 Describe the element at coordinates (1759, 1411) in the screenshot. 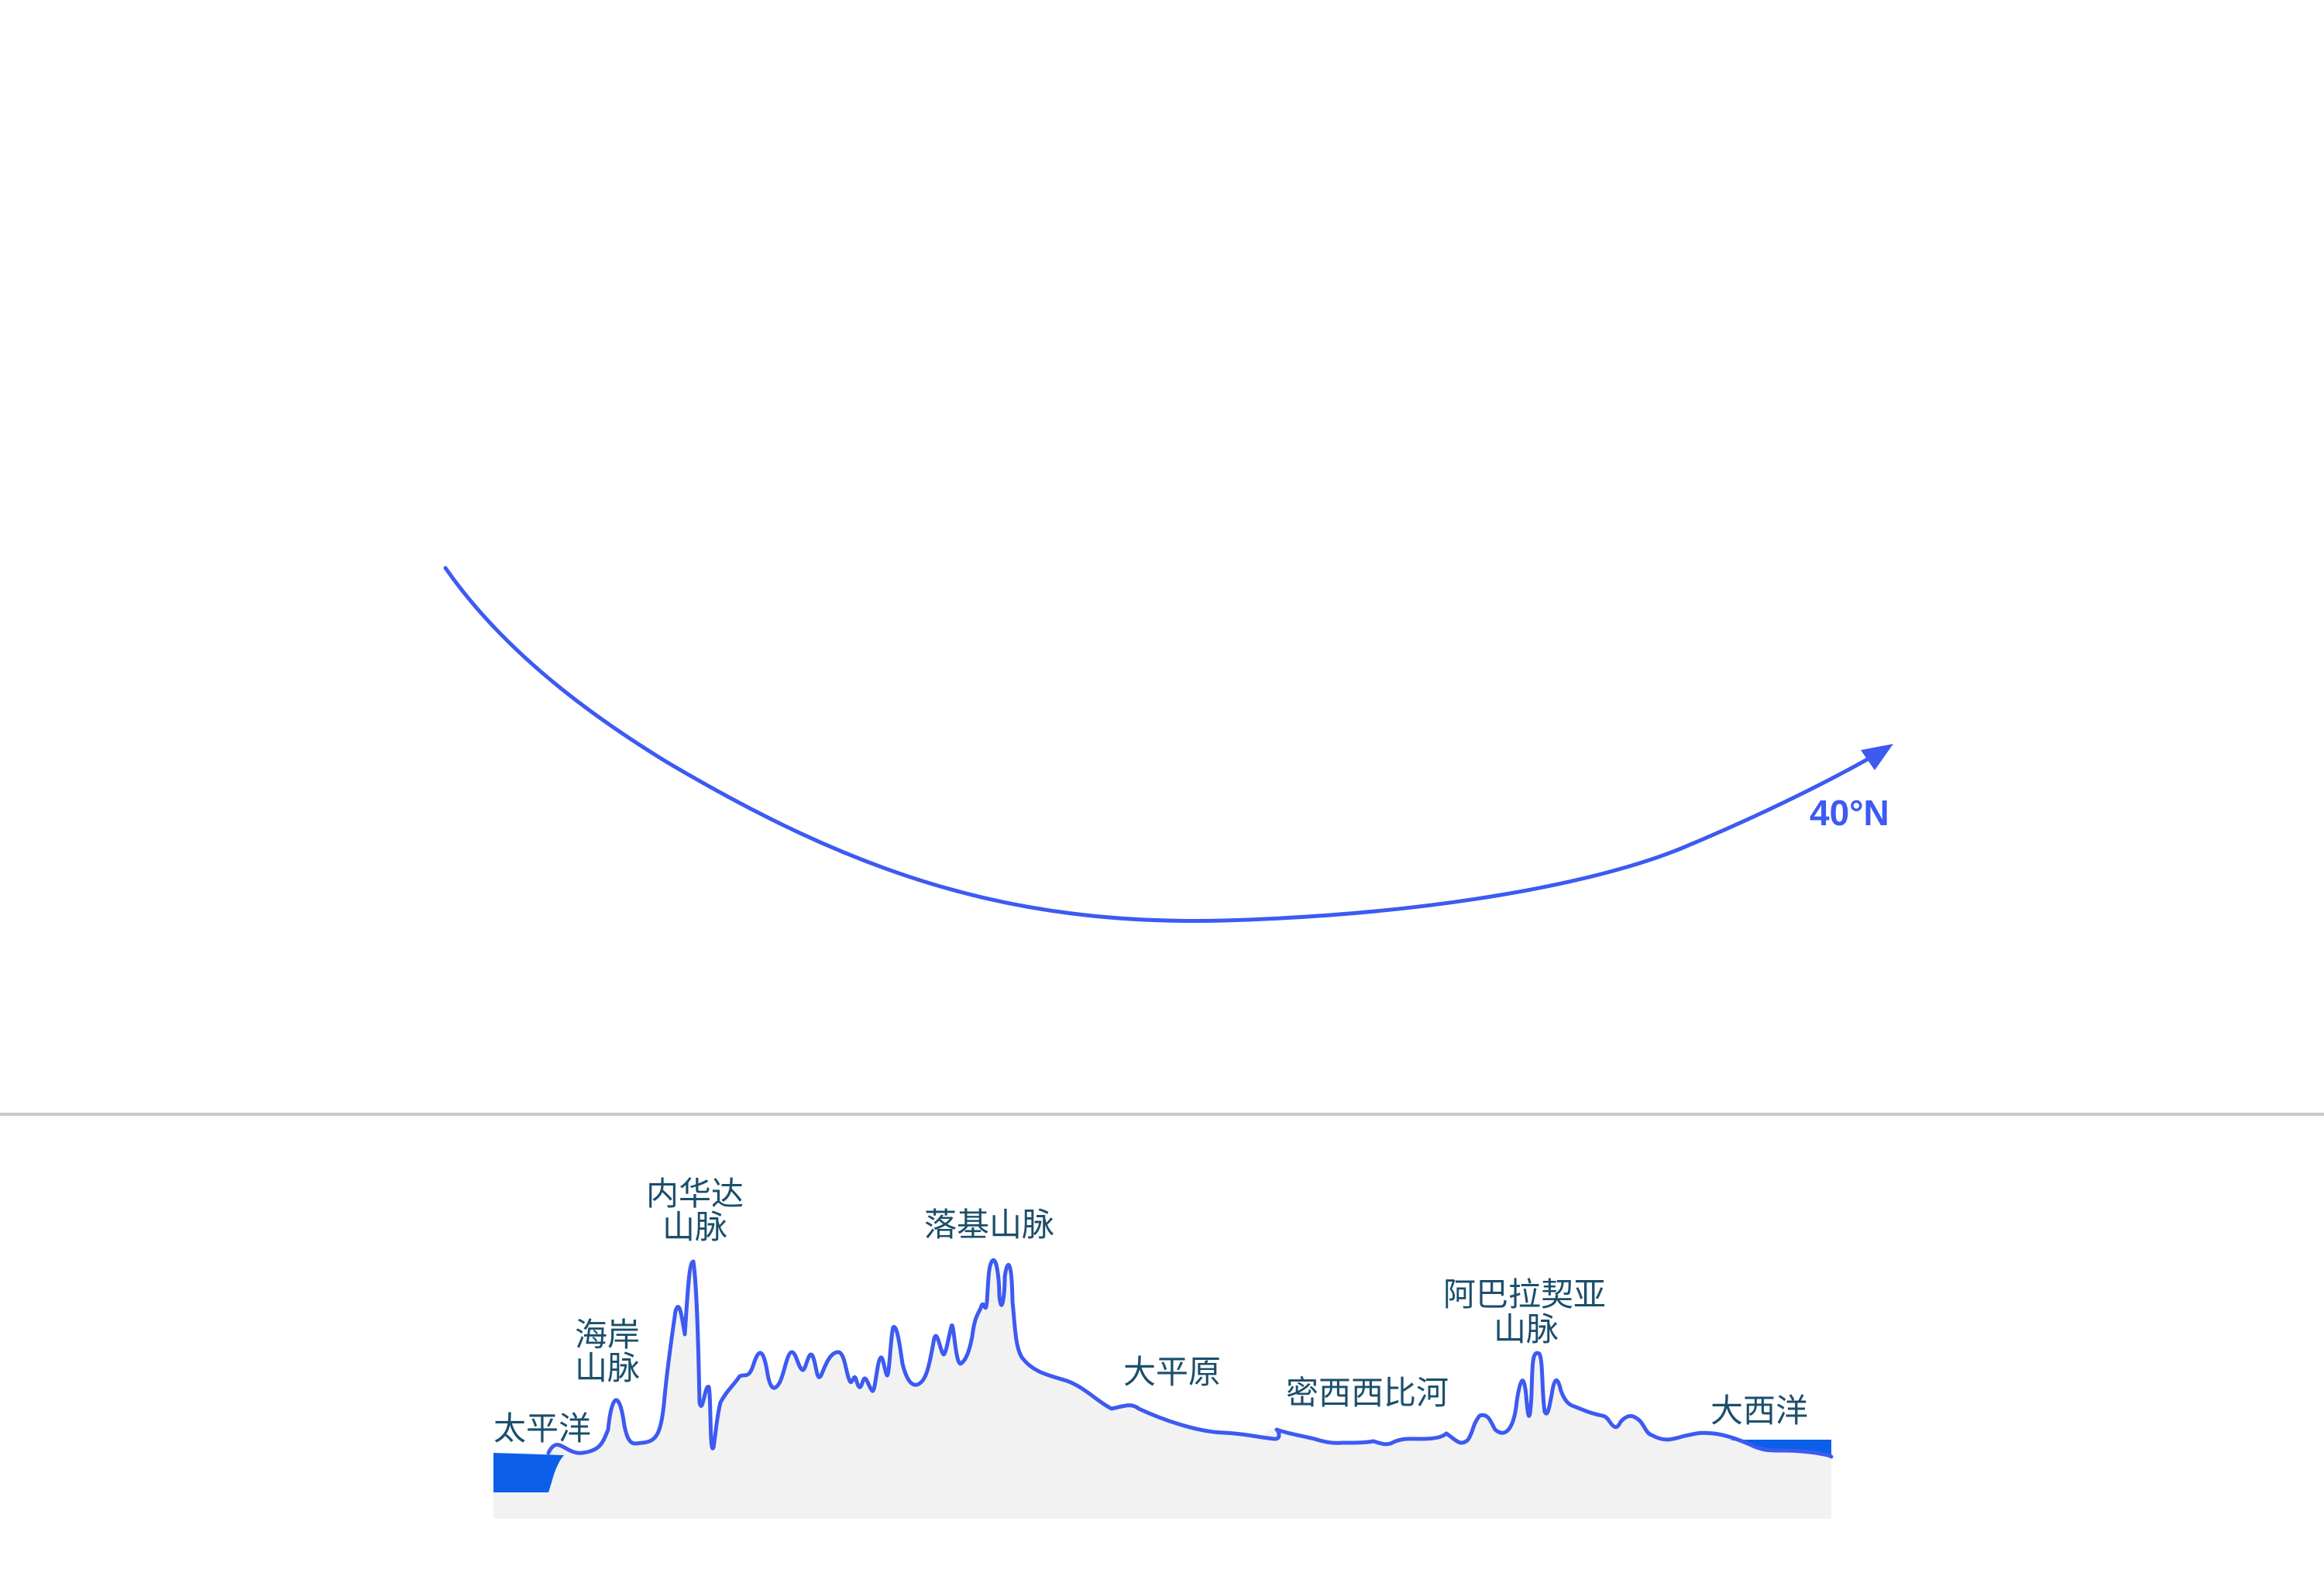

I see `label-atlantic-ocean: 大西洋` at that location.